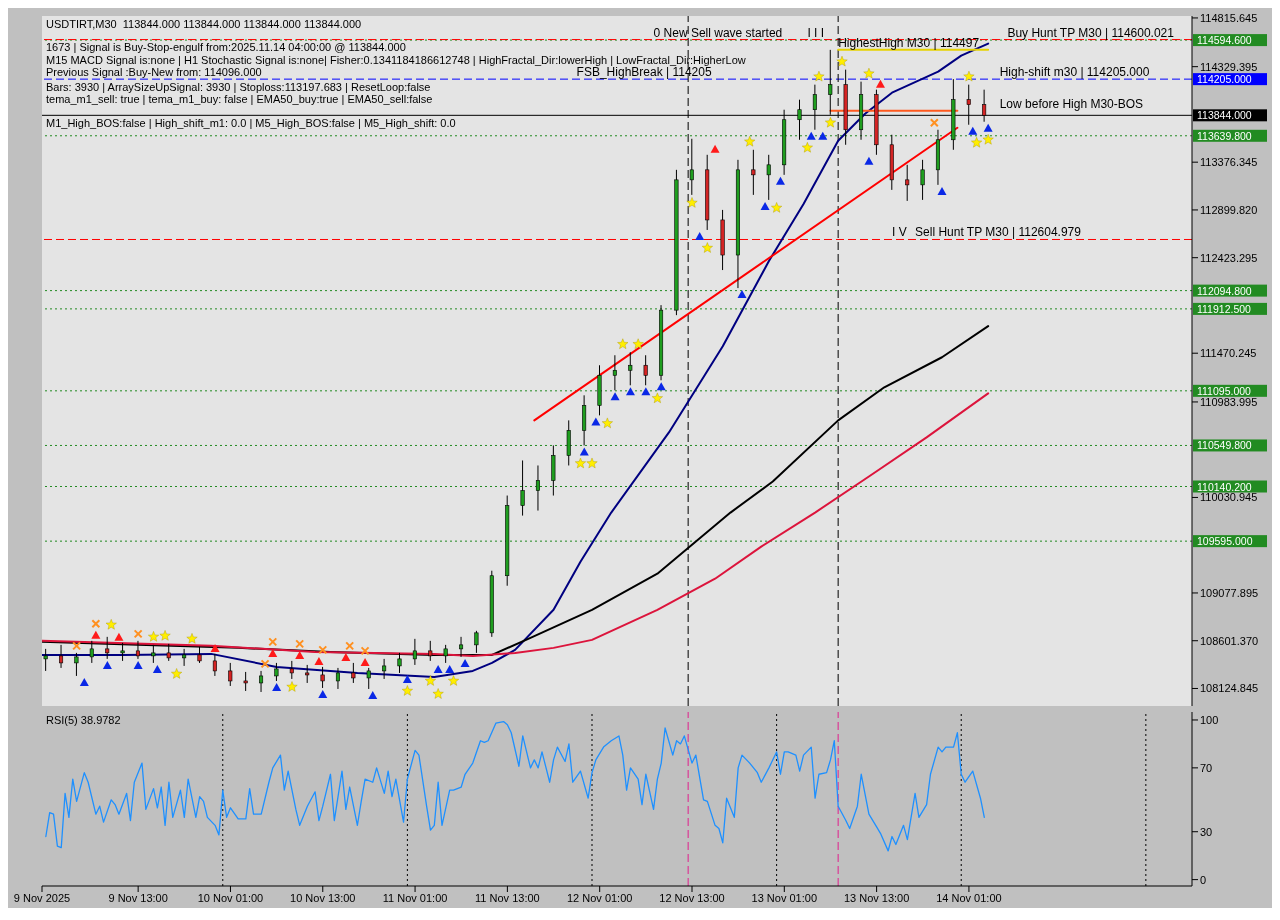 The image size is (1280, 920). What do you see at coordinates (718, 32) in the screenshot?
I see `annotation: 0 New Sell wave started` at bounding box center [718, 32].